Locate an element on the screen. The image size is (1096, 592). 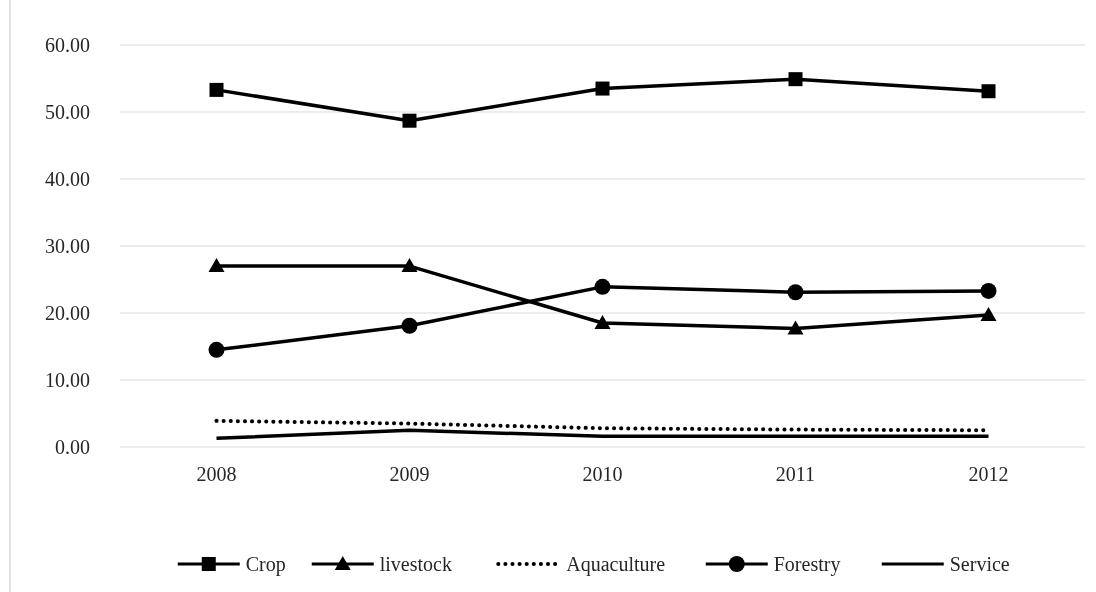
x-tick-label: 2009 is located at coordinates (409, 474).